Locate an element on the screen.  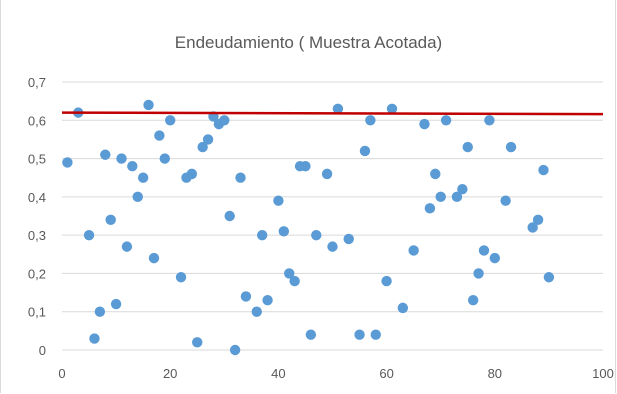
reference-line is located at coordinates (332, 113).